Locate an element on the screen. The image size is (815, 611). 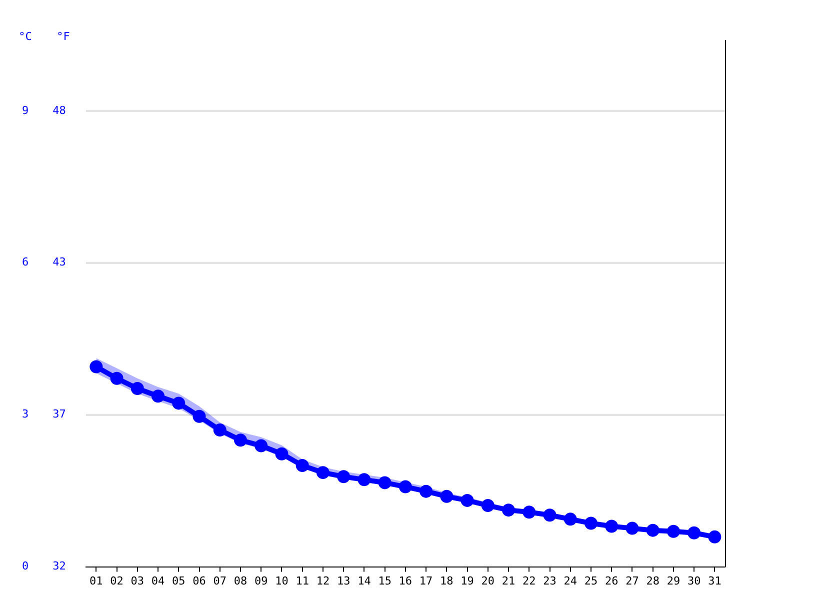
x-tick-label: 30 is located at coordinates (694, 581).